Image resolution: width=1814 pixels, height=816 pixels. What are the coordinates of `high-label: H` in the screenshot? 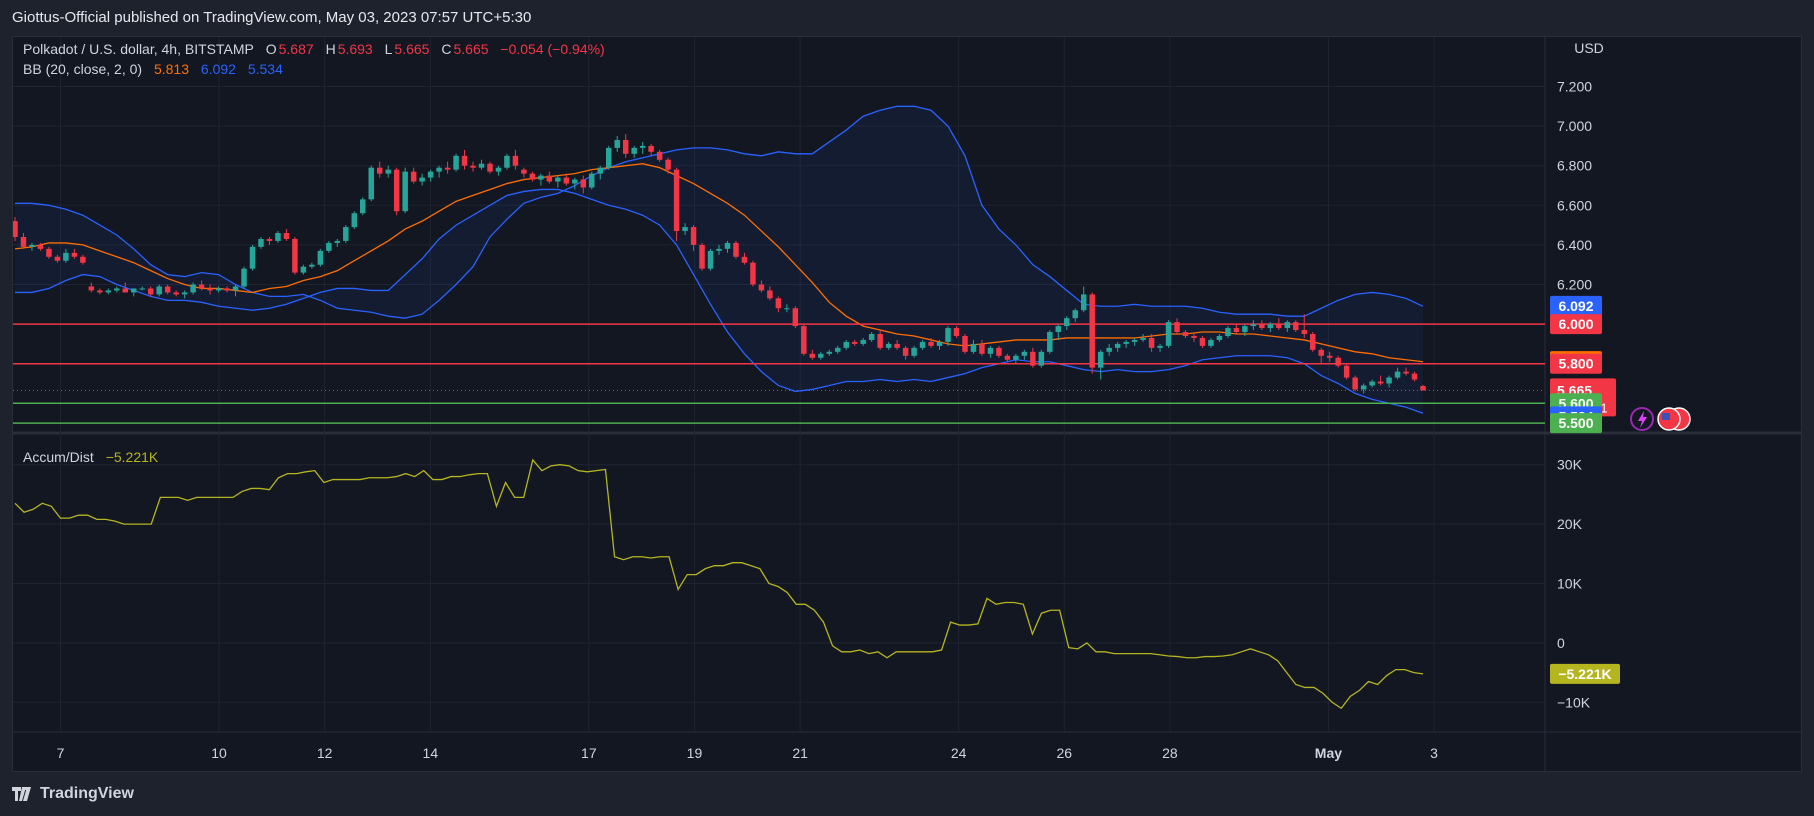 It's located at (330, 49).